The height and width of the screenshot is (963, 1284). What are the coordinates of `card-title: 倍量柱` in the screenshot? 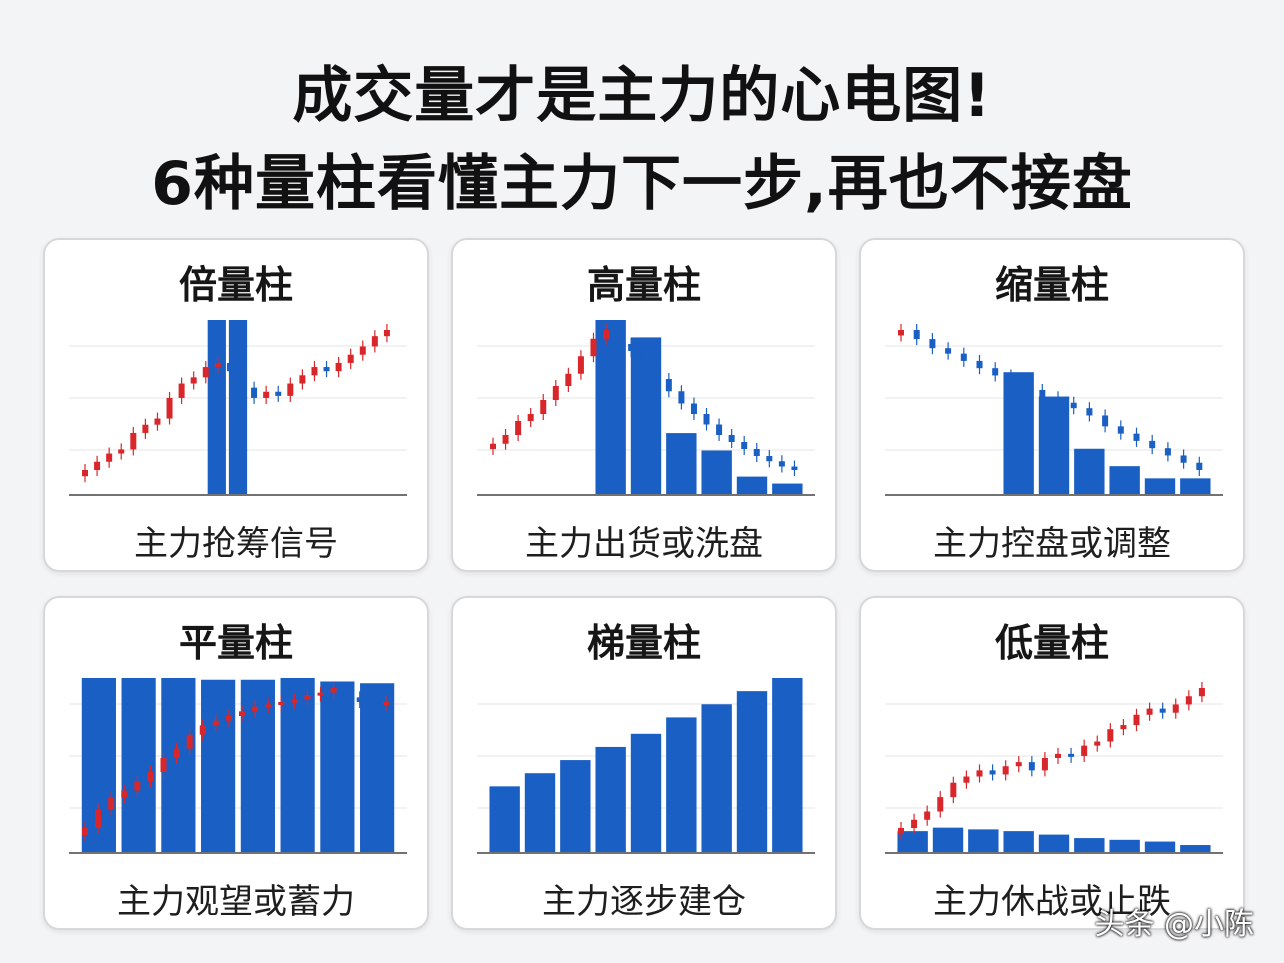 It's located at (235, 285).